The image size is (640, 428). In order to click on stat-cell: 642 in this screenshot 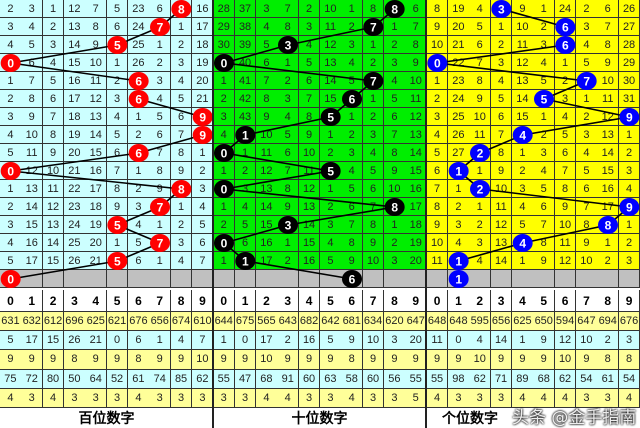, I will do `click(331, 322)`.